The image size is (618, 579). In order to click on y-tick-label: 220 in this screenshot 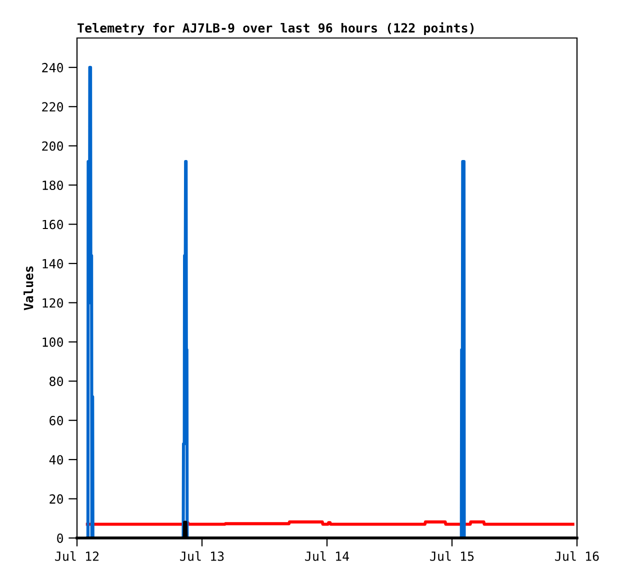, I will do `click(52, 107)`.